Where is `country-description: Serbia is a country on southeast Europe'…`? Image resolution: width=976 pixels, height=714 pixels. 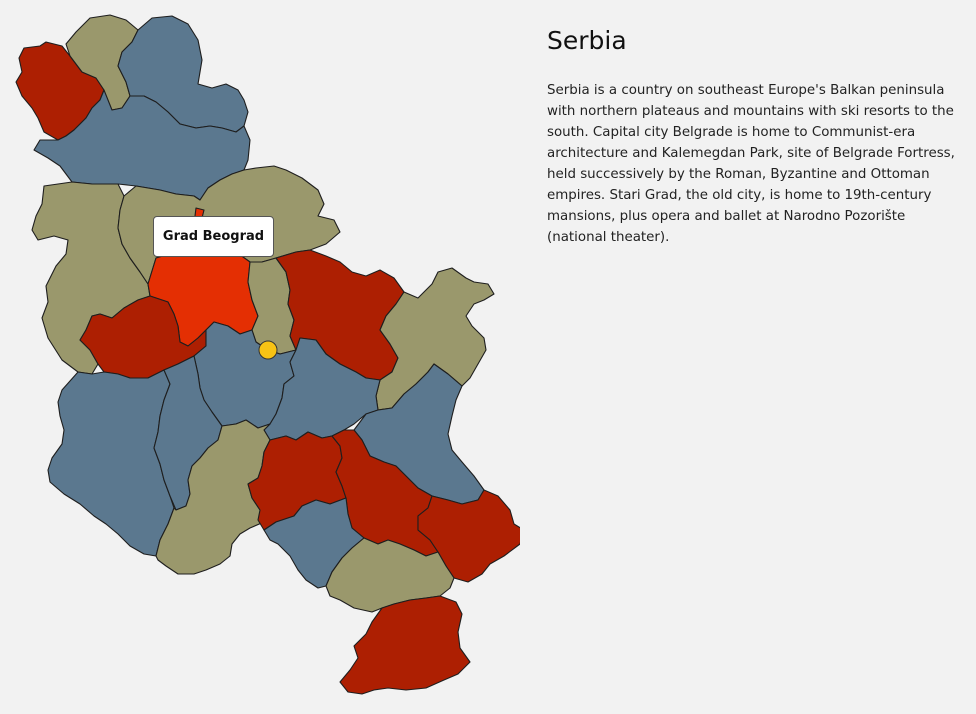 country-description: Serbia is a country on southeast Europe'… is located at coordinates (751, 164).